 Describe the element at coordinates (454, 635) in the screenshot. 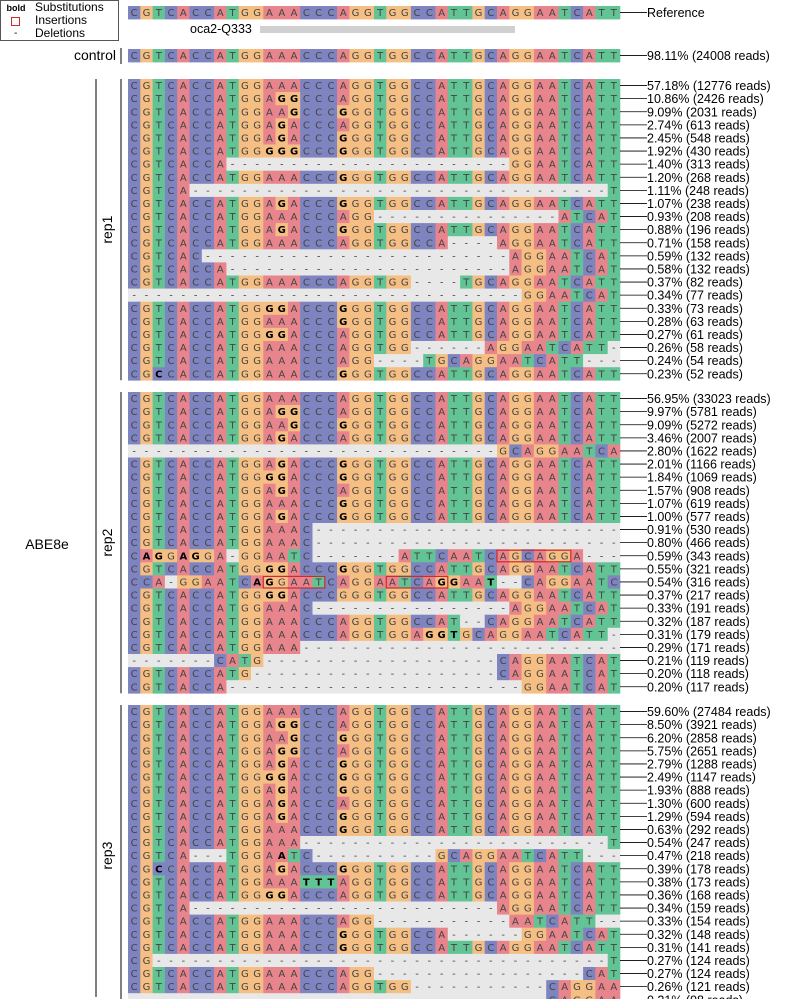

I see `substitution-base: T` at that location.